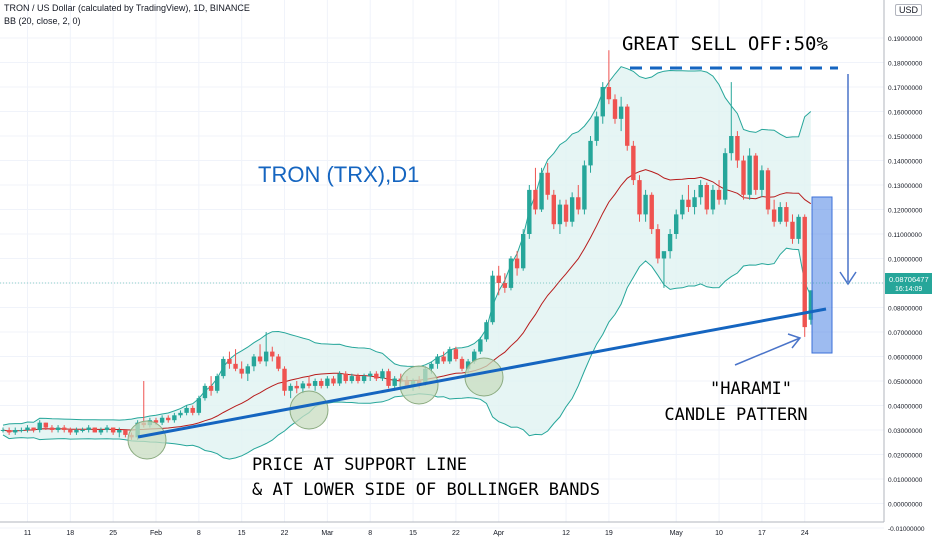 Image resolution: width=932 pixels, height=550 pixels. I want to click on x-tick-label: 10, so click(719, 533).